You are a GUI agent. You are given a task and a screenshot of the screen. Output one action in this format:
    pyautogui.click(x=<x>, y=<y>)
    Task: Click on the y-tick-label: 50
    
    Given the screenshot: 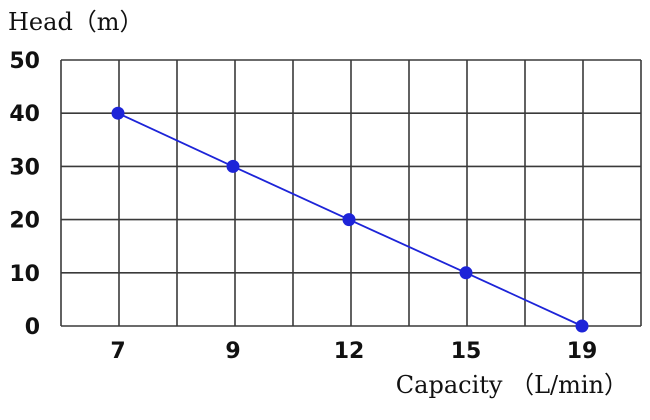 What is the action you would take?
    pyautogui.click(x=24, y=61)
    